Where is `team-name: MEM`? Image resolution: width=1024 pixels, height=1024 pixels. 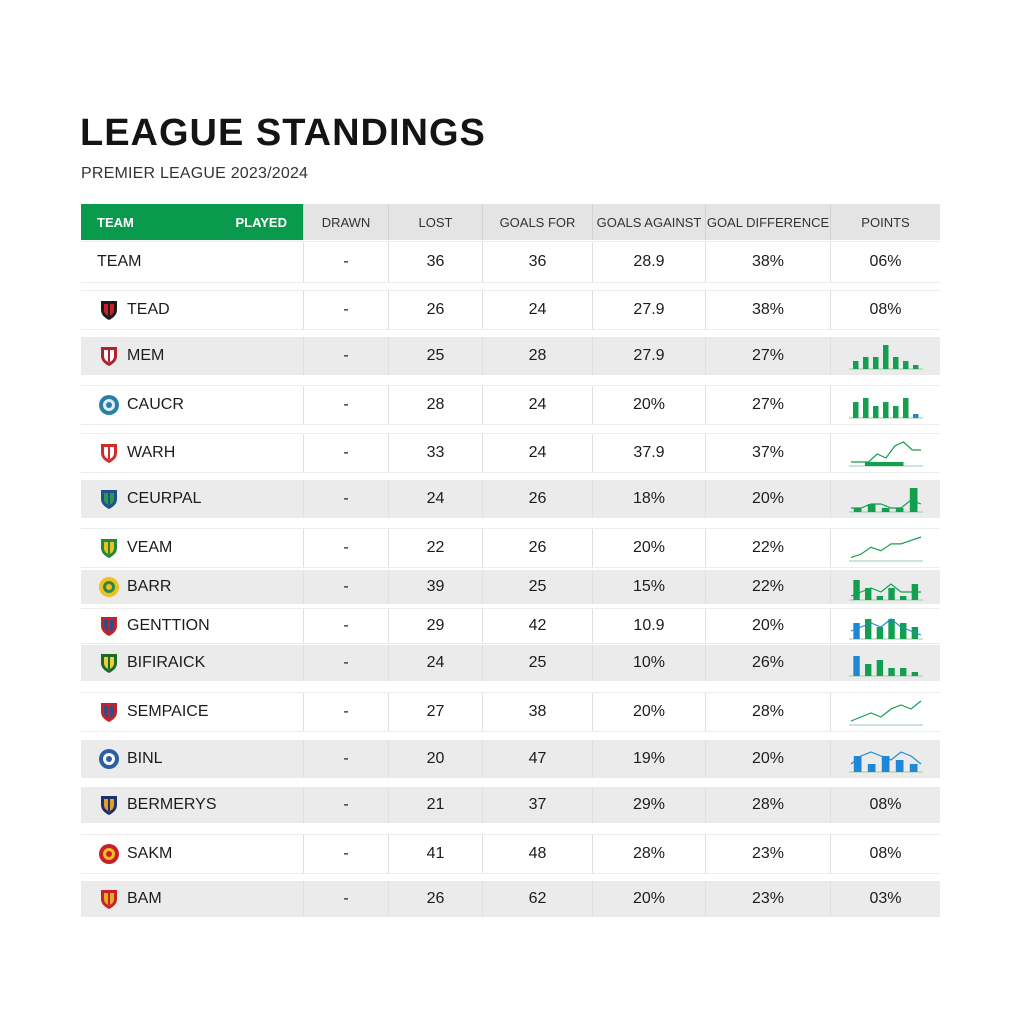 team-name: MEM is located at coordinates (146, 355).